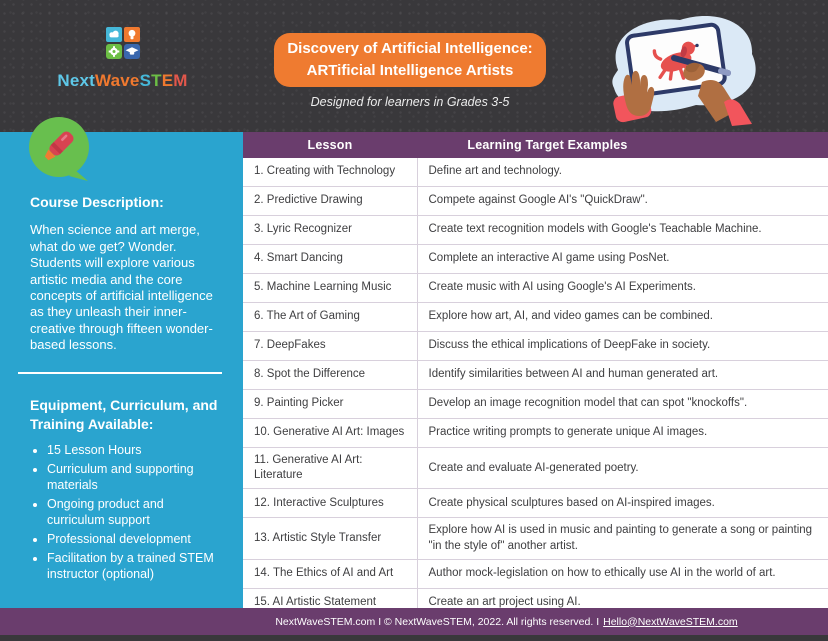  Describe the element at coordinates (330, 404) in the screenshot. I see `lesson-cell: 9. Painting Picker` at that location.